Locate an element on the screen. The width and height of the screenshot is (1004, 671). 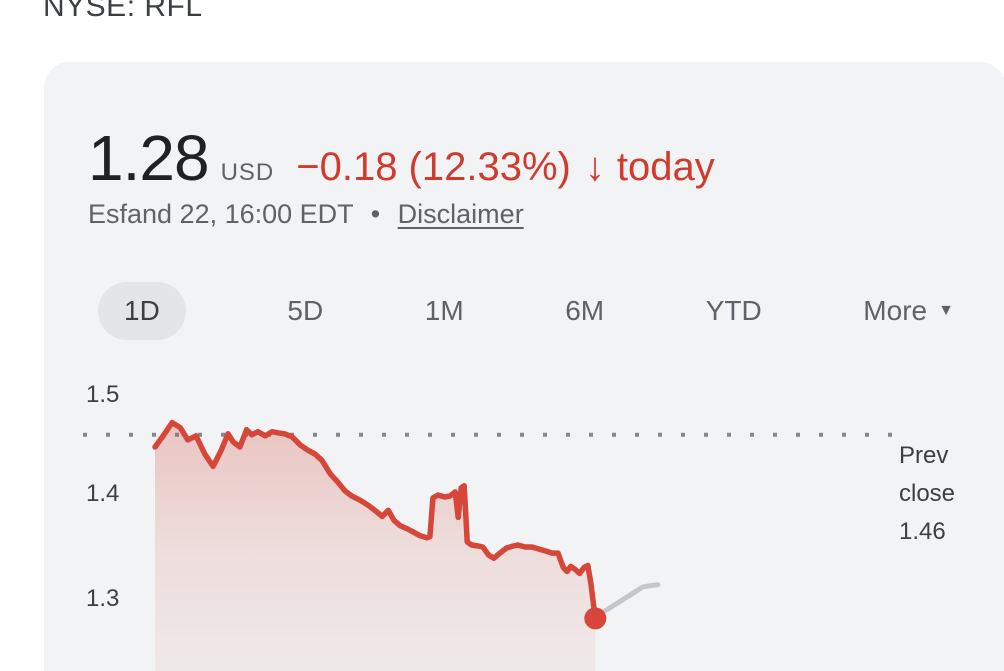
quote-timestamp: Esfand 22, 16:00 EDT is located at coordinates (221, 214).